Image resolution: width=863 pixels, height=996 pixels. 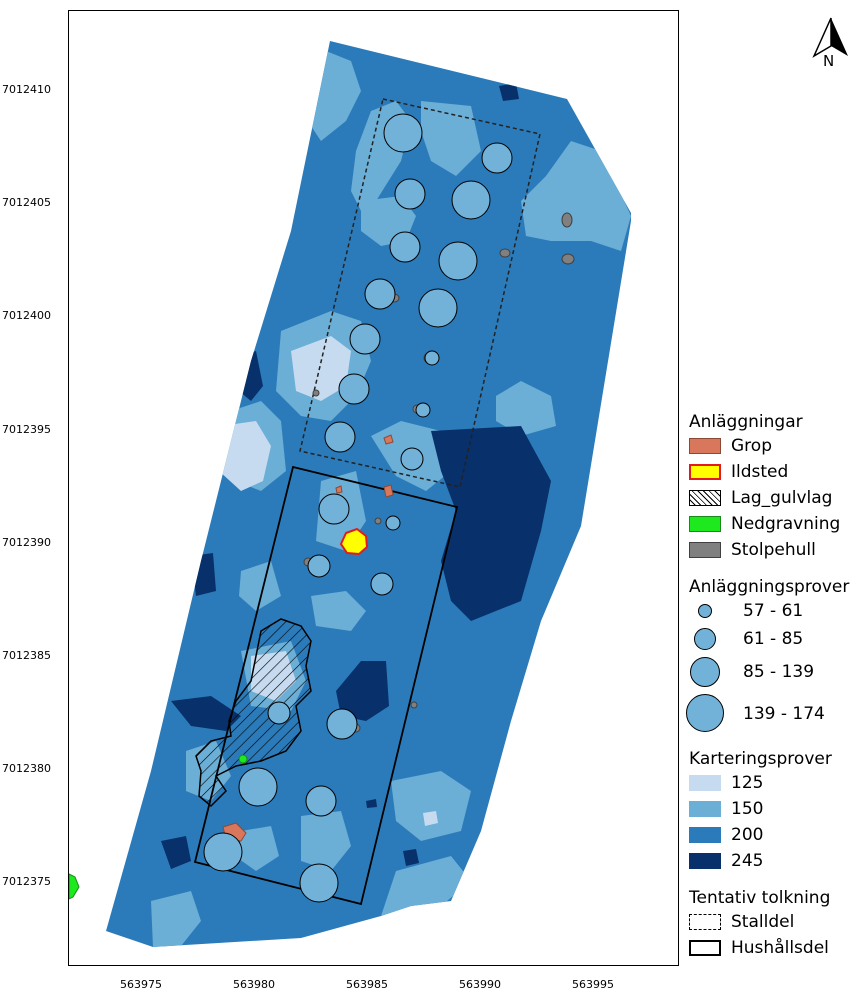 I want to click on legend-swatch-nedgravning, so click(x=705, y=524).